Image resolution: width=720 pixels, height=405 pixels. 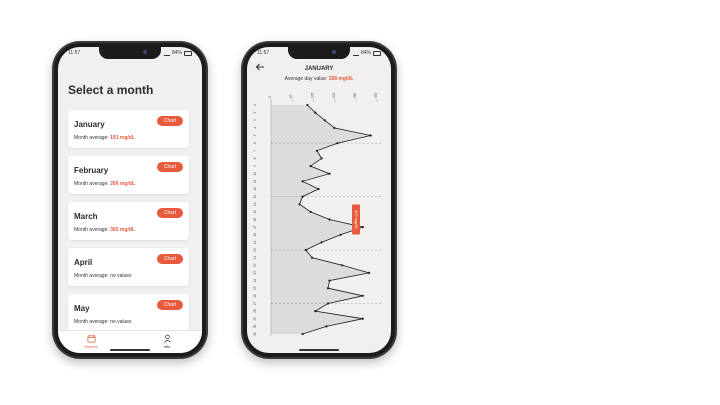 What do you see at coordinates (255, 235) in the screenshot?
I see `y-tick-label: 18` at bounding box center [255, 235].